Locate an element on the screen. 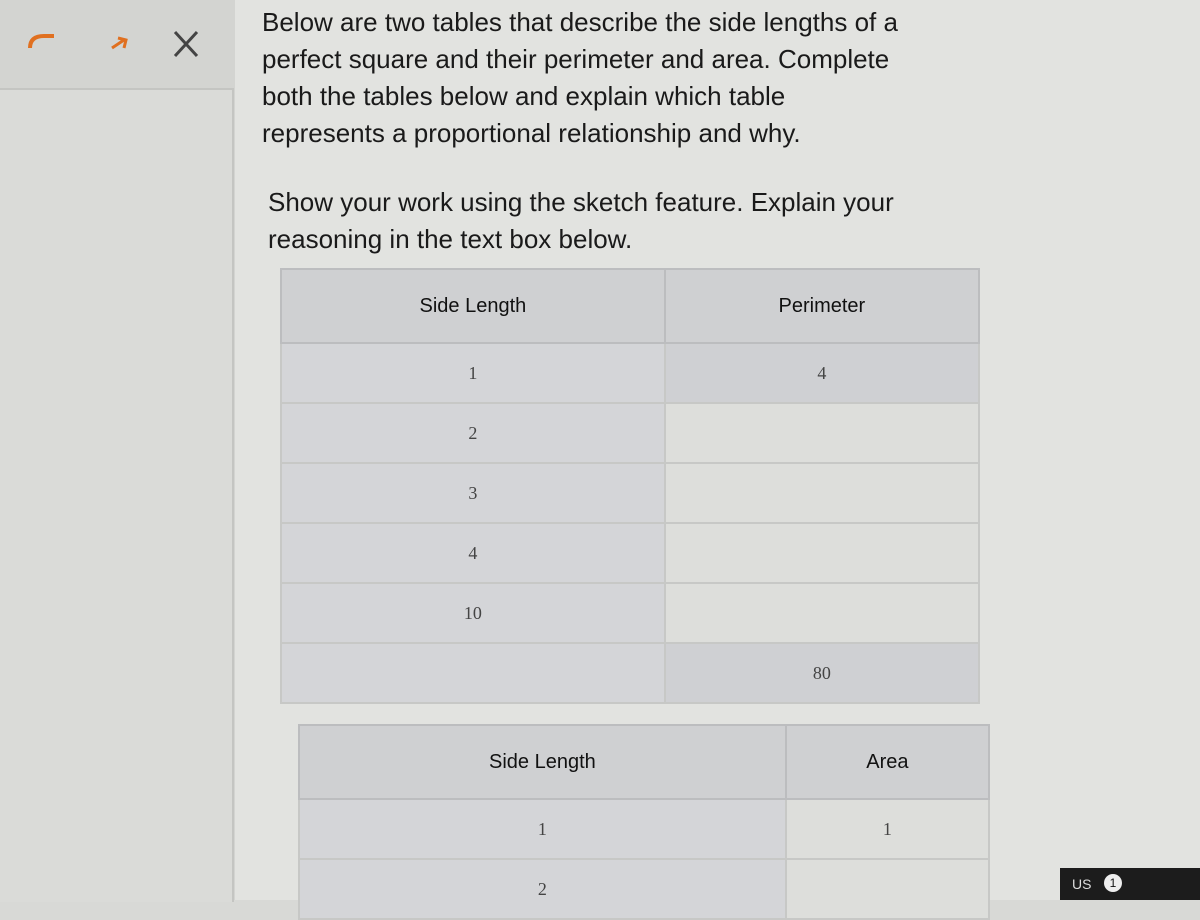  prompt-line: reasoning in the text box below. is located at coordinates (450, 239).